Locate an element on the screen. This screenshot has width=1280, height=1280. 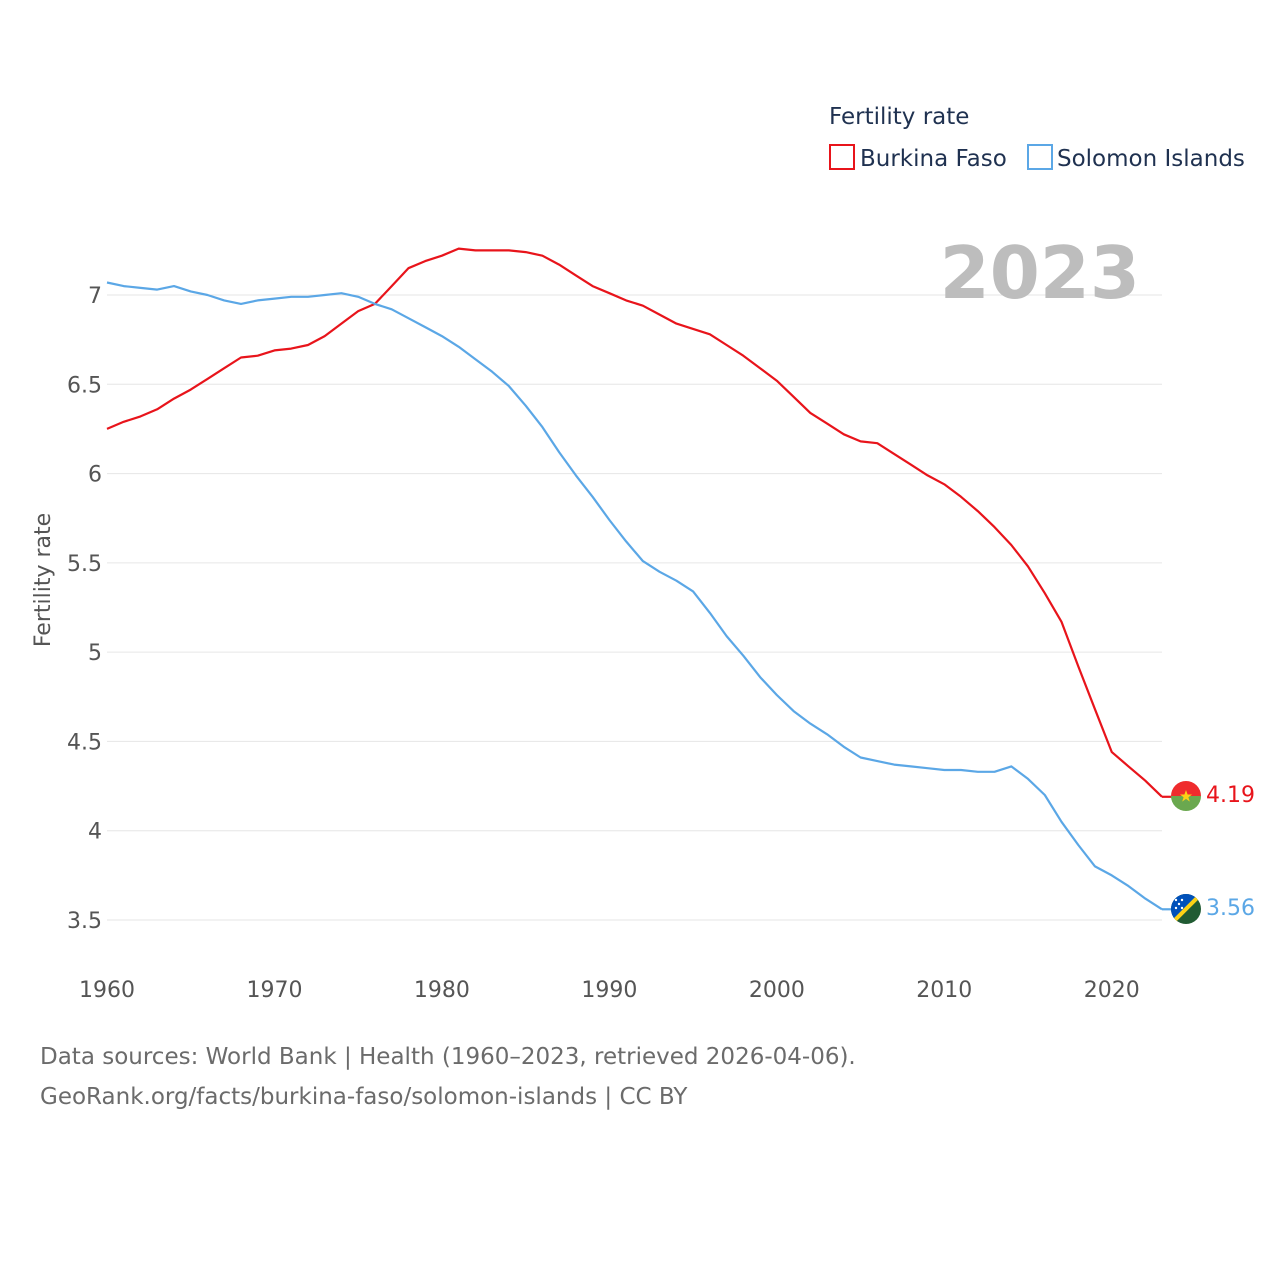
y-axis-title: Fertility rate is located at coordinates (43, 580).